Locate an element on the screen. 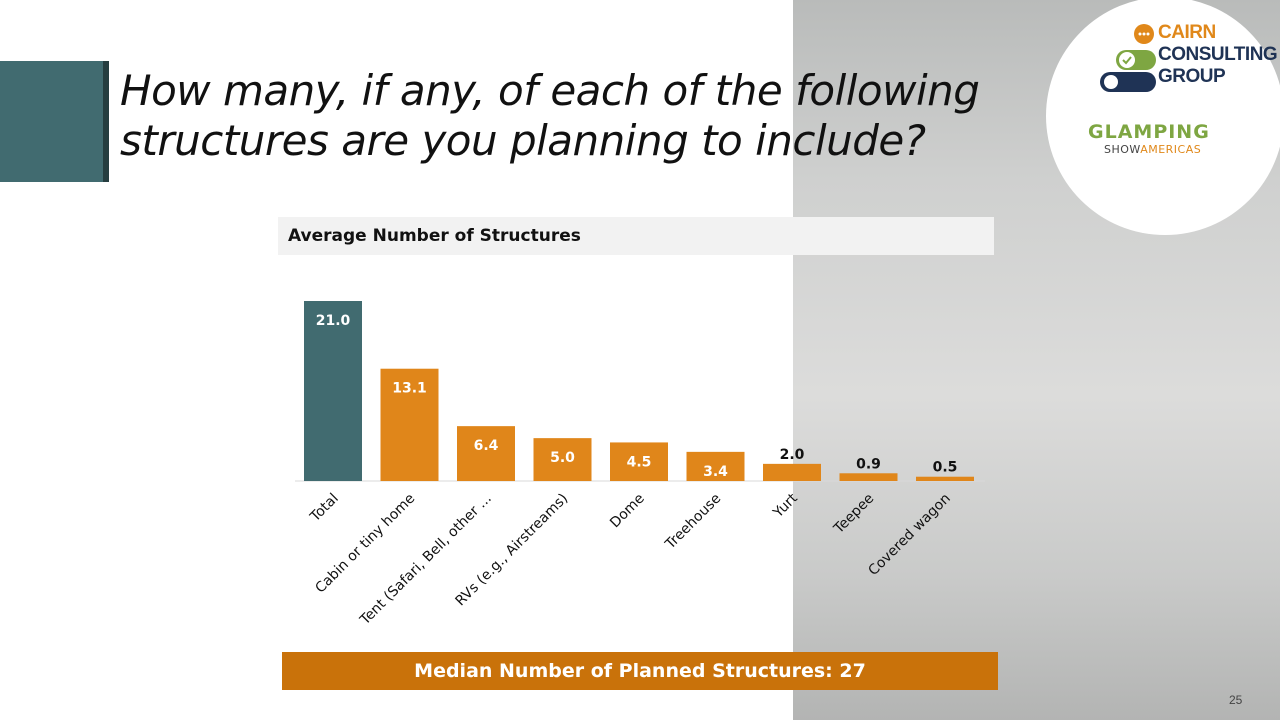 Image resolution: width=1280 pixels, height=720 pixels. data-label-8: 0.5 is located at coordinates (945, 468).